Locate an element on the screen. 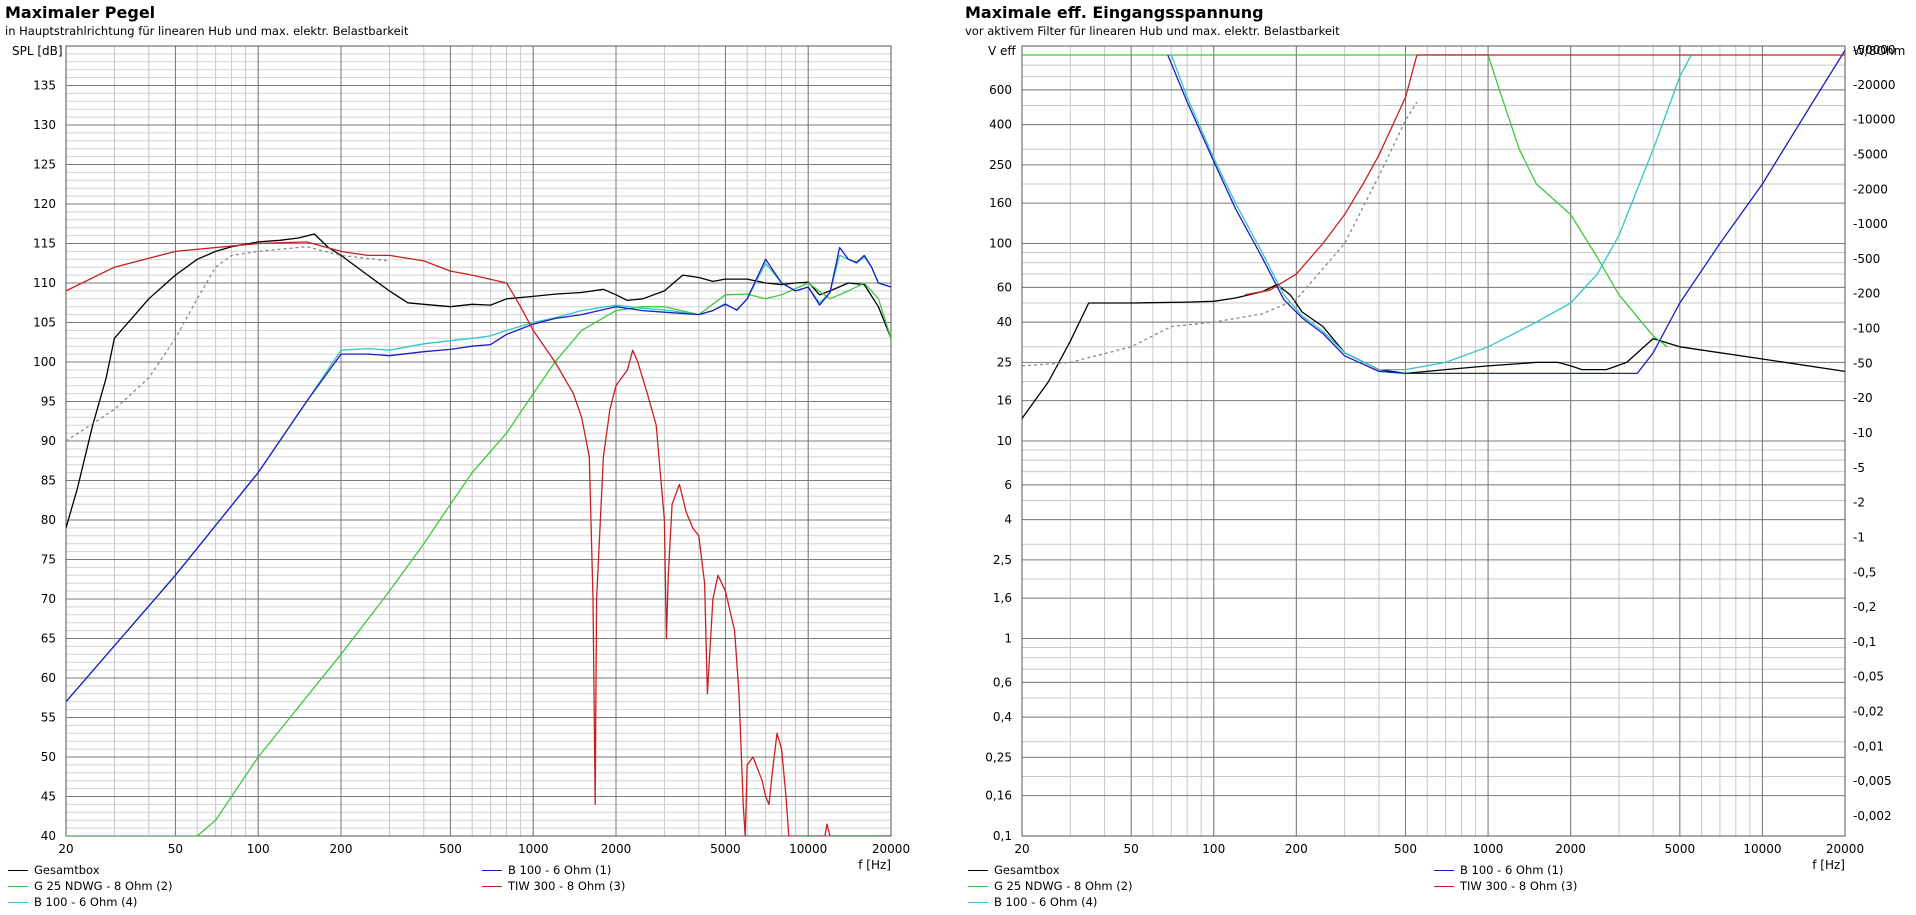  y-tick-label: 90 is located at coordinates (48, 441).